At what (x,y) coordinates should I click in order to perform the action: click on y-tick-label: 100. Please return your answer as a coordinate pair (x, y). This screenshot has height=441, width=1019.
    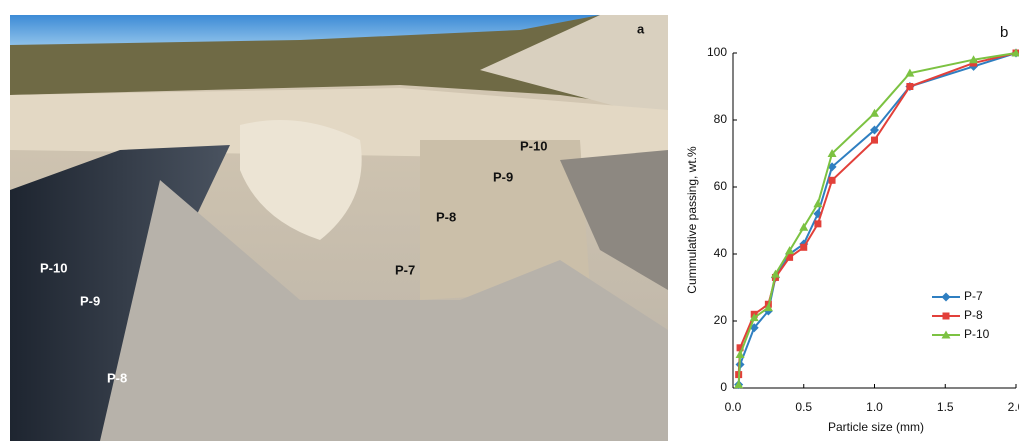
    Looking at the image, I should click on (717, 52).